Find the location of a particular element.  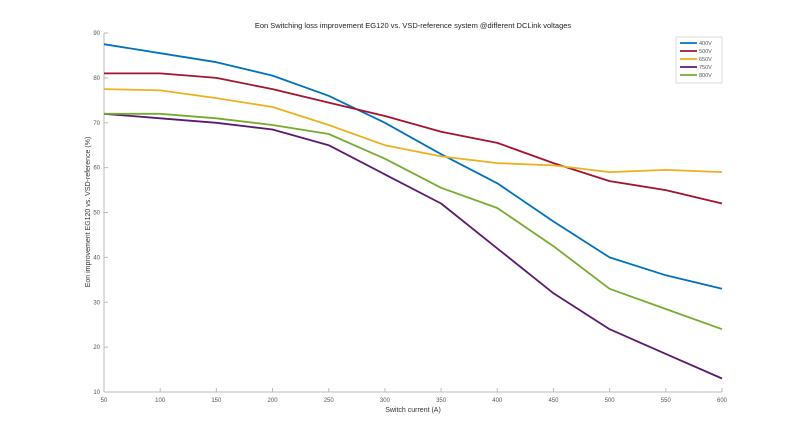

y-tick-label: 80 is located at coordinates (96, 79).